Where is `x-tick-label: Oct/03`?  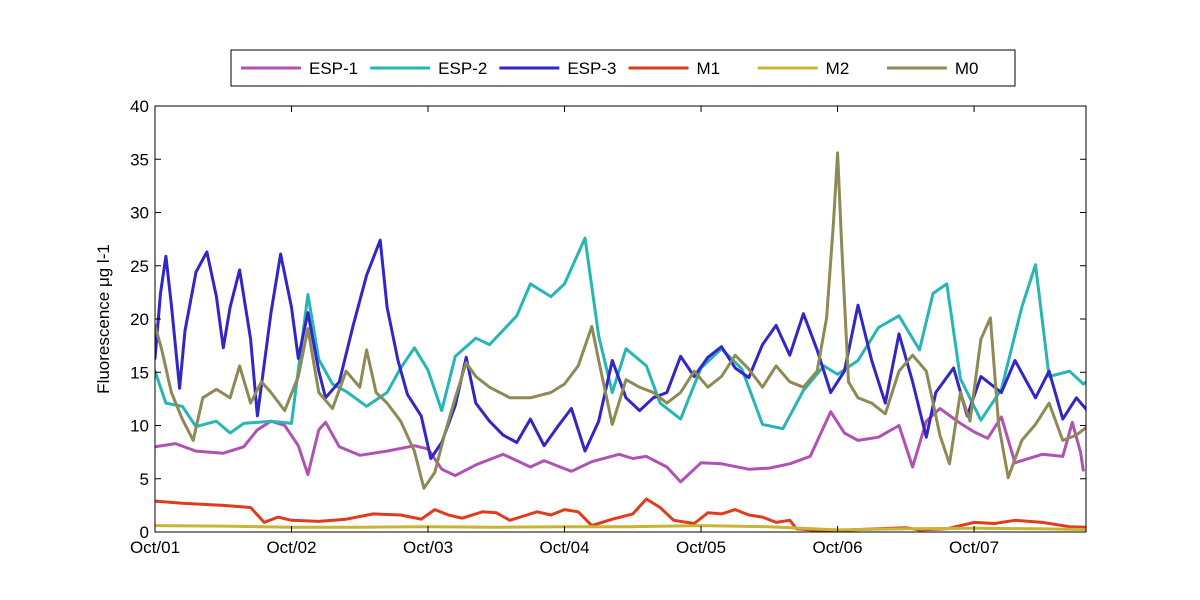 x-tick-label: Oct/03 is located at coordinates (428, 547).